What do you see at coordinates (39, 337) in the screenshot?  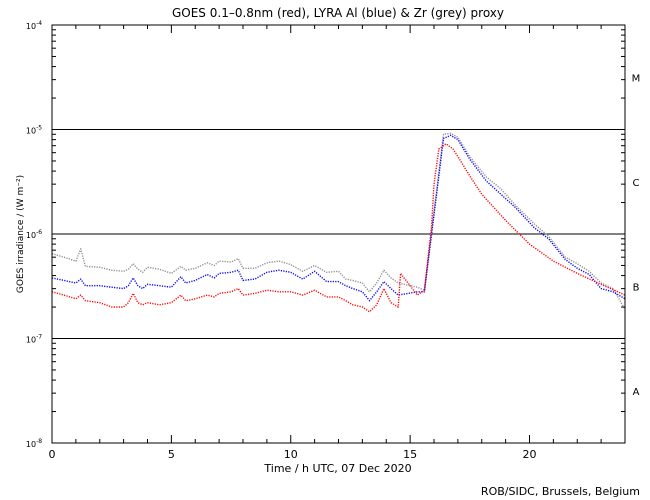 I see `y-tick-exponent: -7` at bounding box center [39, 337].